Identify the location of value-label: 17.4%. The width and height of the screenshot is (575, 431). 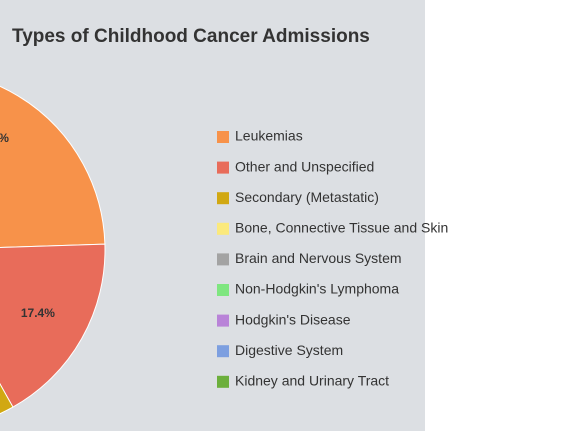
(38, 313).